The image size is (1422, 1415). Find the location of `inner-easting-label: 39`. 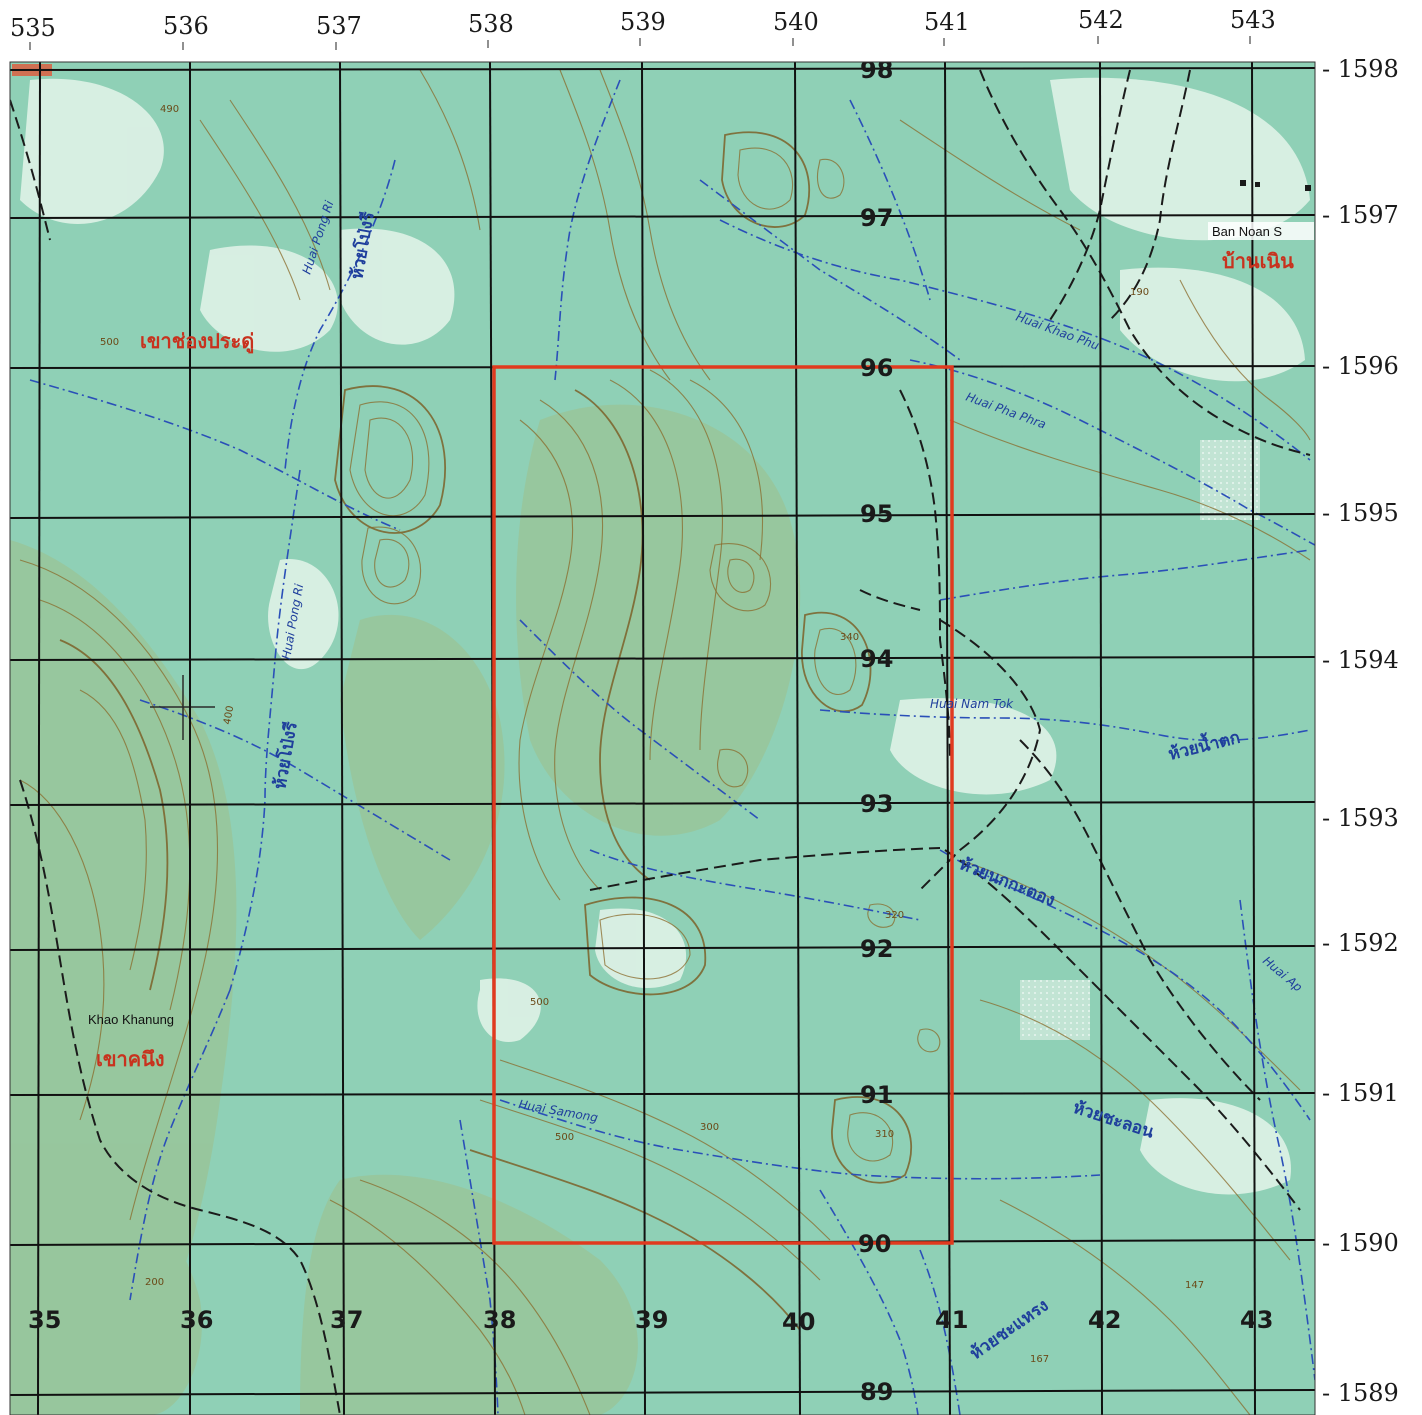

inner-easting-label: 39 is located at coordinates (651, 1320).